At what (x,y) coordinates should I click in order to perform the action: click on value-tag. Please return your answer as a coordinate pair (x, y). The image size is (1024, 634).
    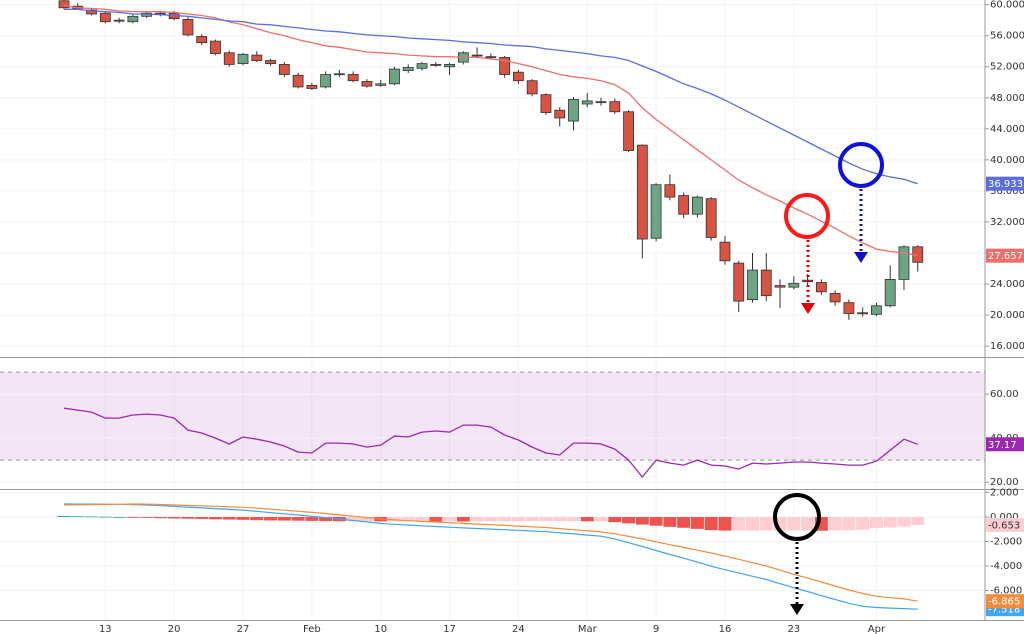
    Looking at the image, I should click on (1005, 601).